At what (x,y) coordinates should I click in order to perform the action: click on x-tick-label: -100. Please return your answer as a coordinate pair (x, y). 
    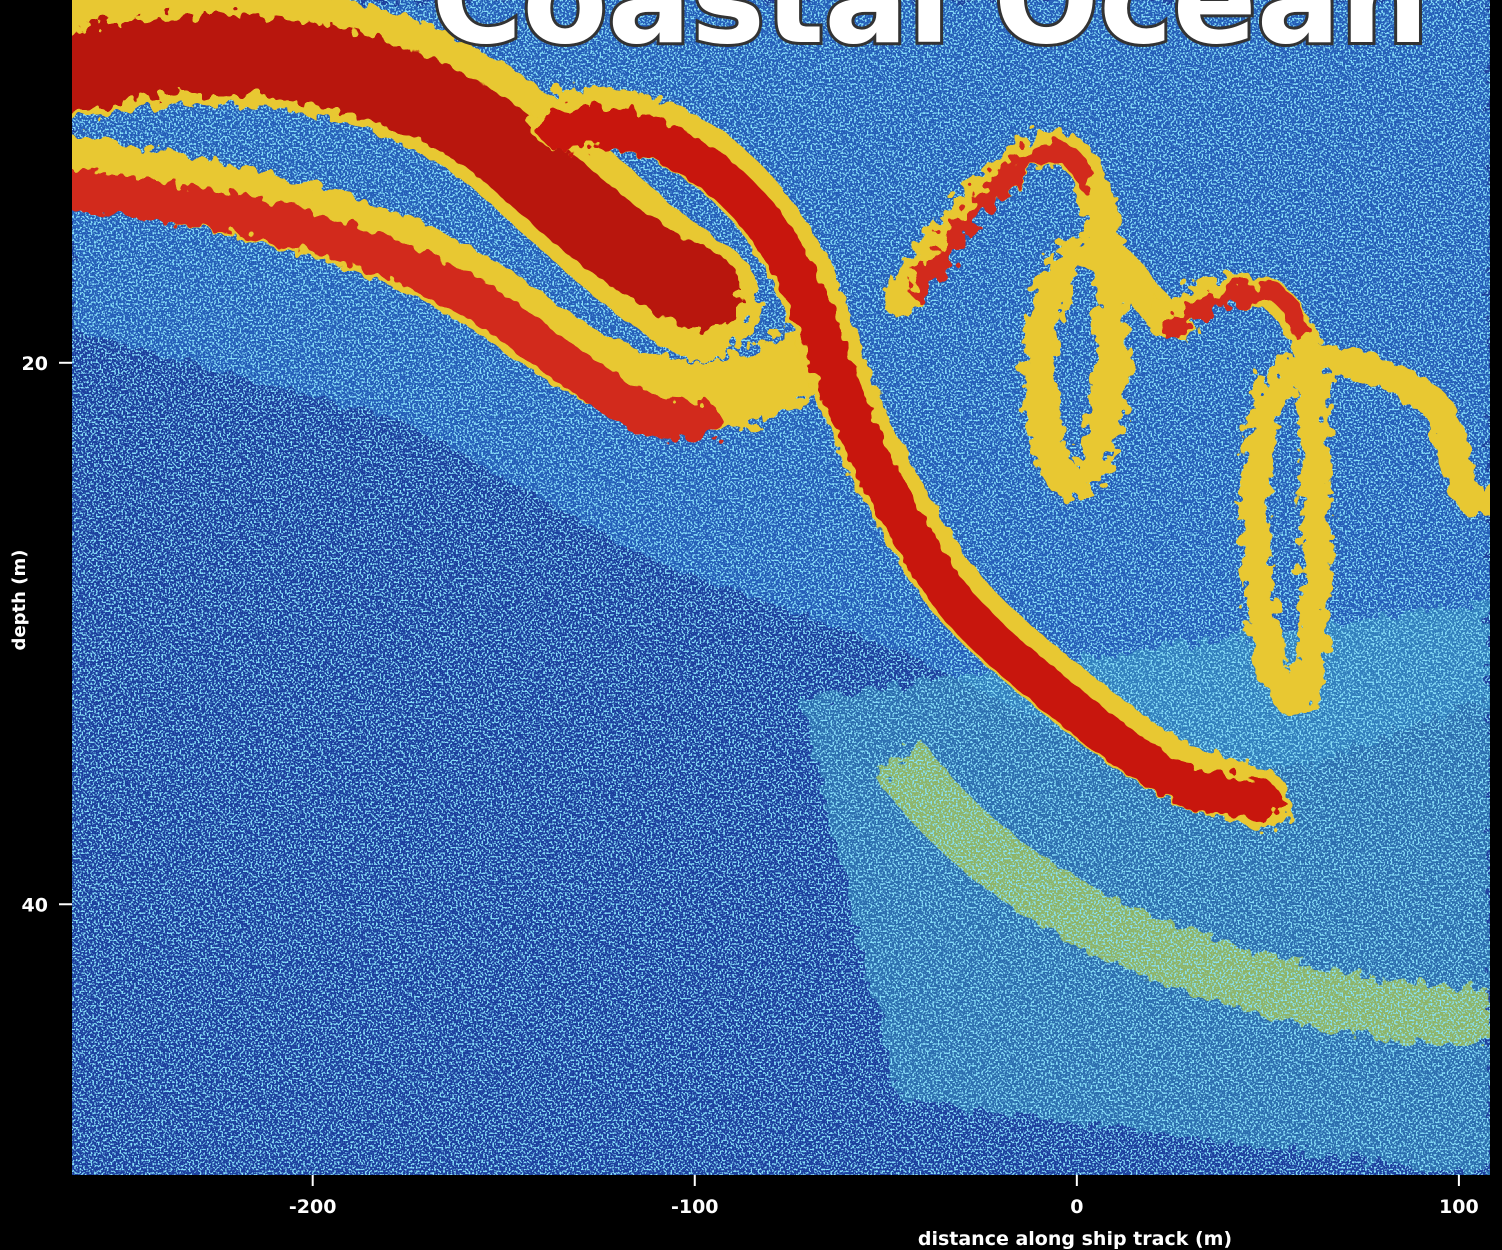
    Looking at the image, I should click on (695, 1207).